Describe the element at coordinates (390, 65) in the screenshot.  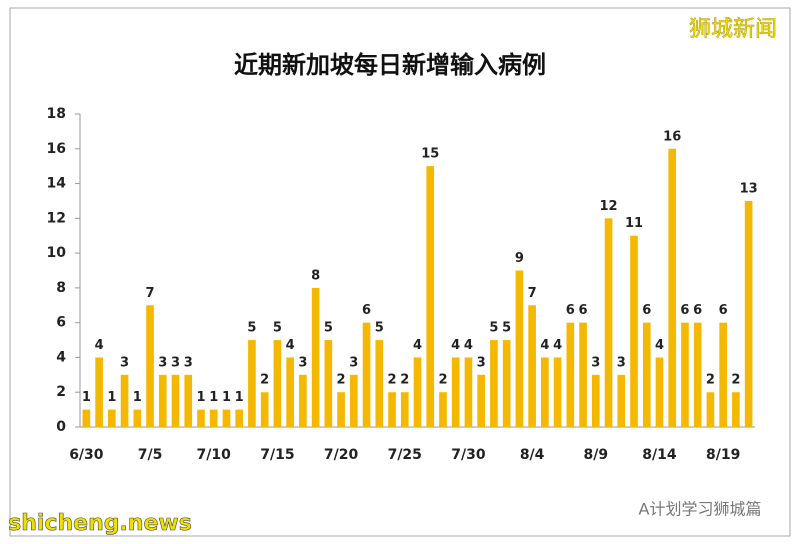
I see `chart-title: 近期新加坡每日新增输入病例` at that location.